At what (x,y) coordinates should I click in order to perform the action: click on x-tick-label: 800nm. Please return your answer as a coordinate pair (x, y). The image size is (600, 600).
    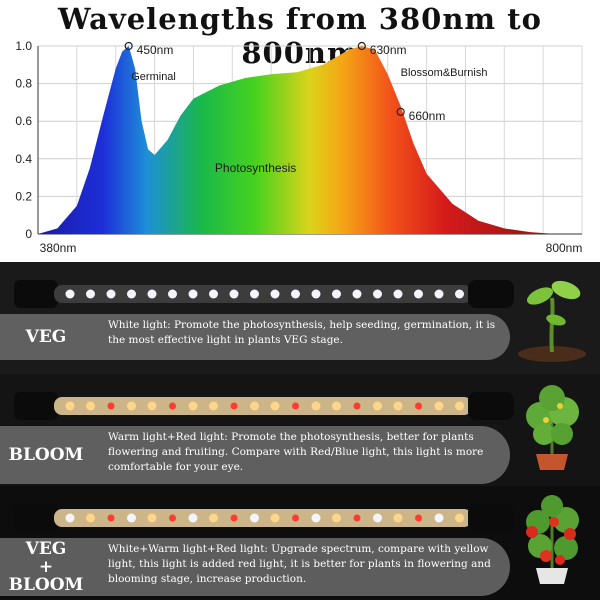
    Looking at the image, I should click on (564, 248).